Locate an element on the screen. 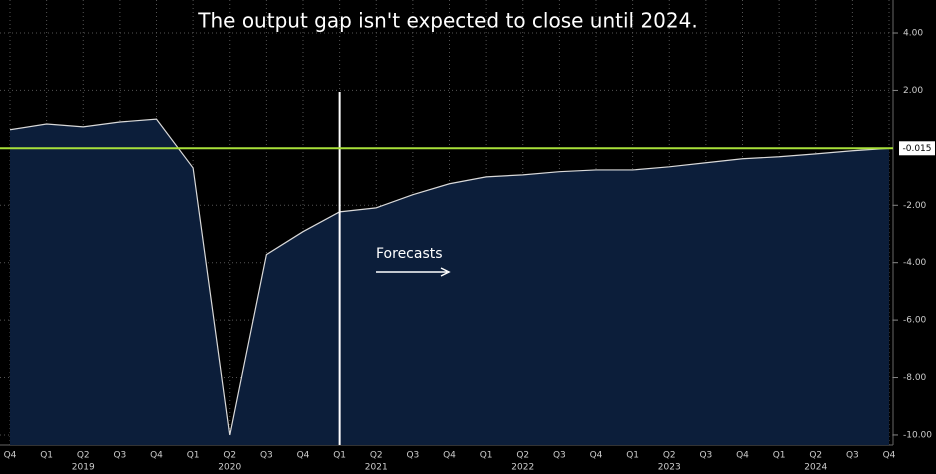 The image size is (936, 474). annotation: Forecasts is located at coordinates (409, 254).